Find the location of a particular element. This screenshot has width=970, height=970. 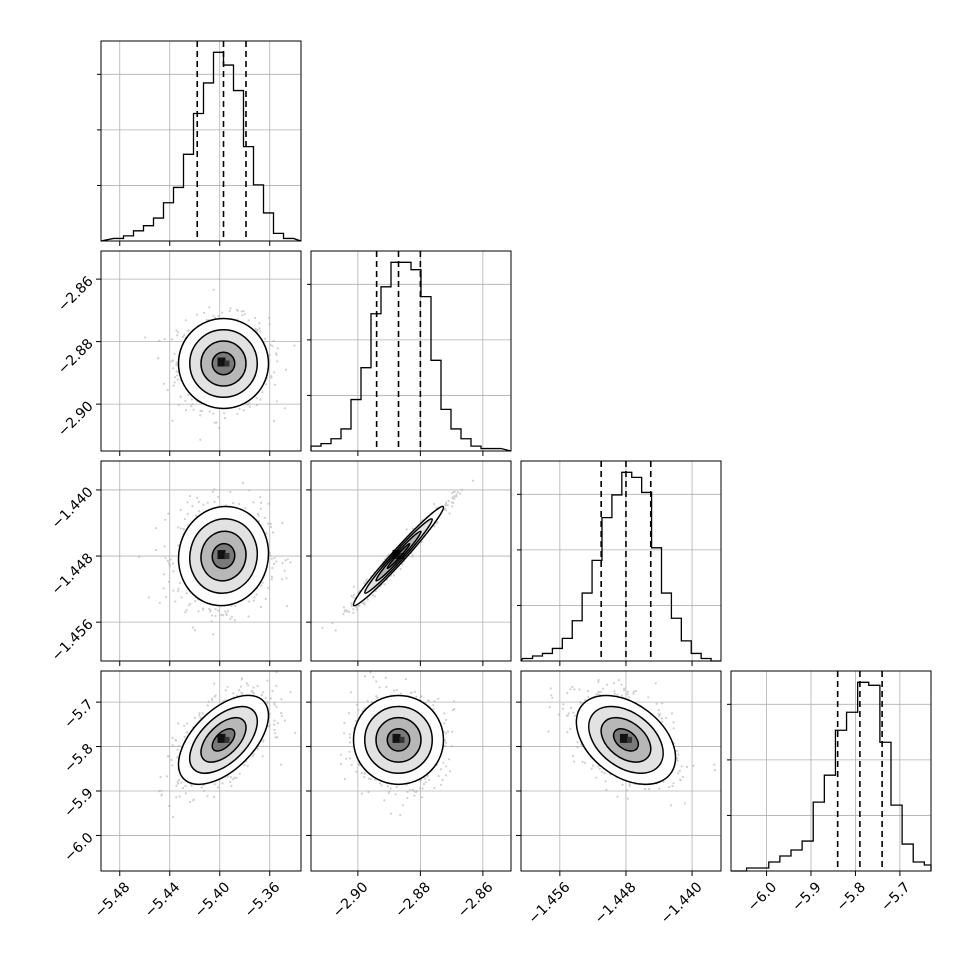

y-tick-label-3: −5.7 is located at coordinates (78, 713).